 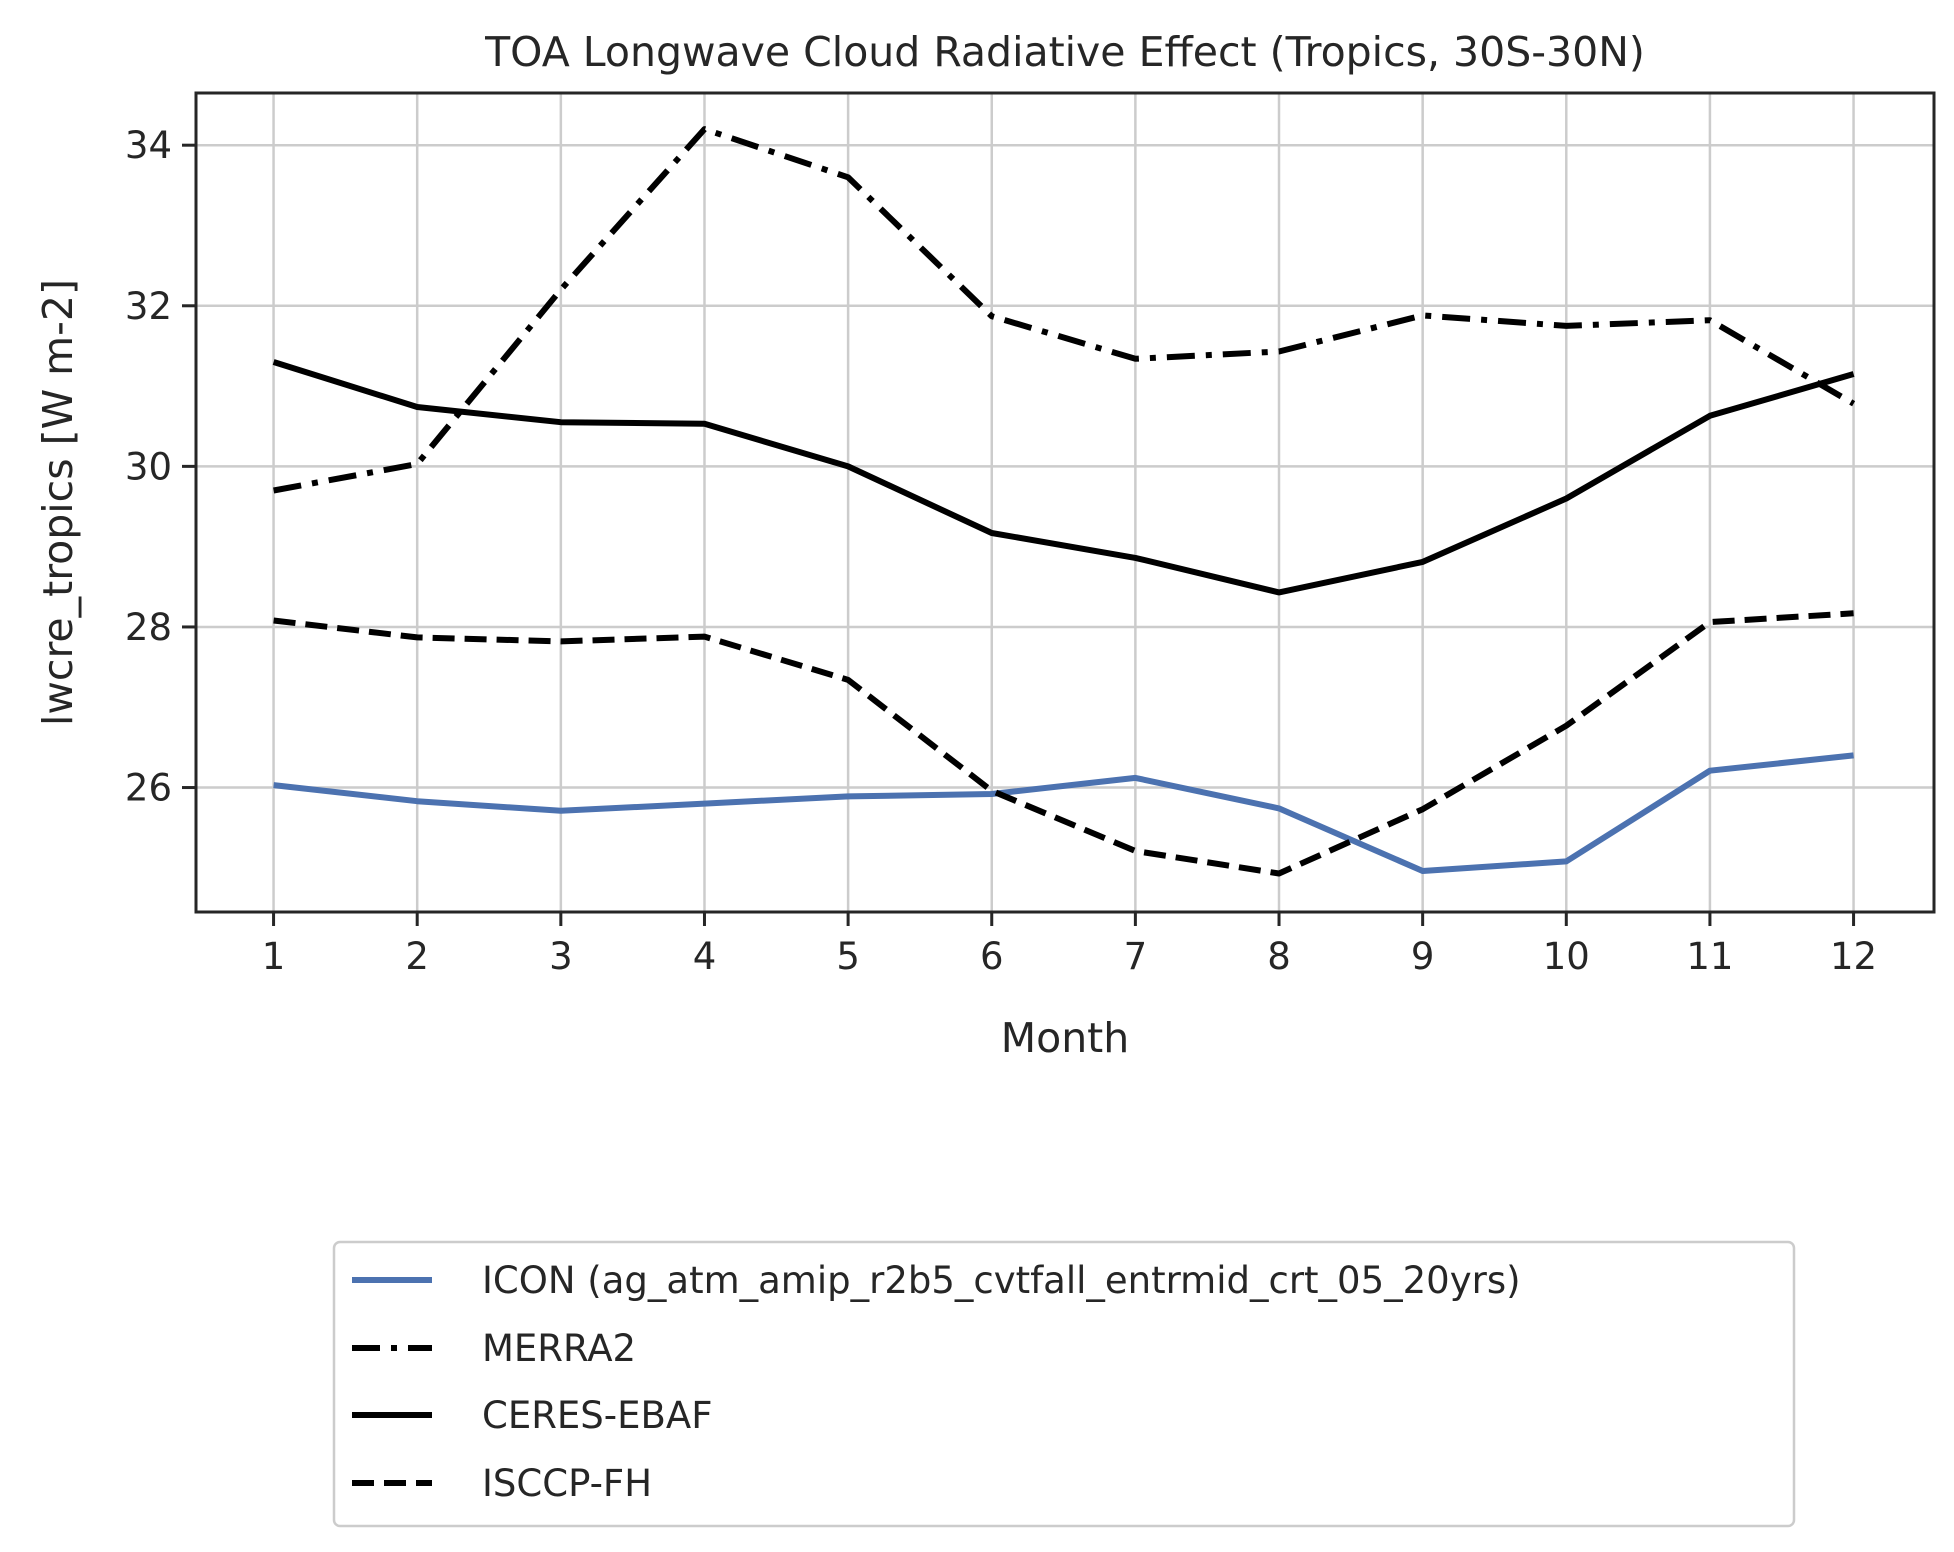 I want to click on x-tick-label: 10, so click(x=1566, y=956).